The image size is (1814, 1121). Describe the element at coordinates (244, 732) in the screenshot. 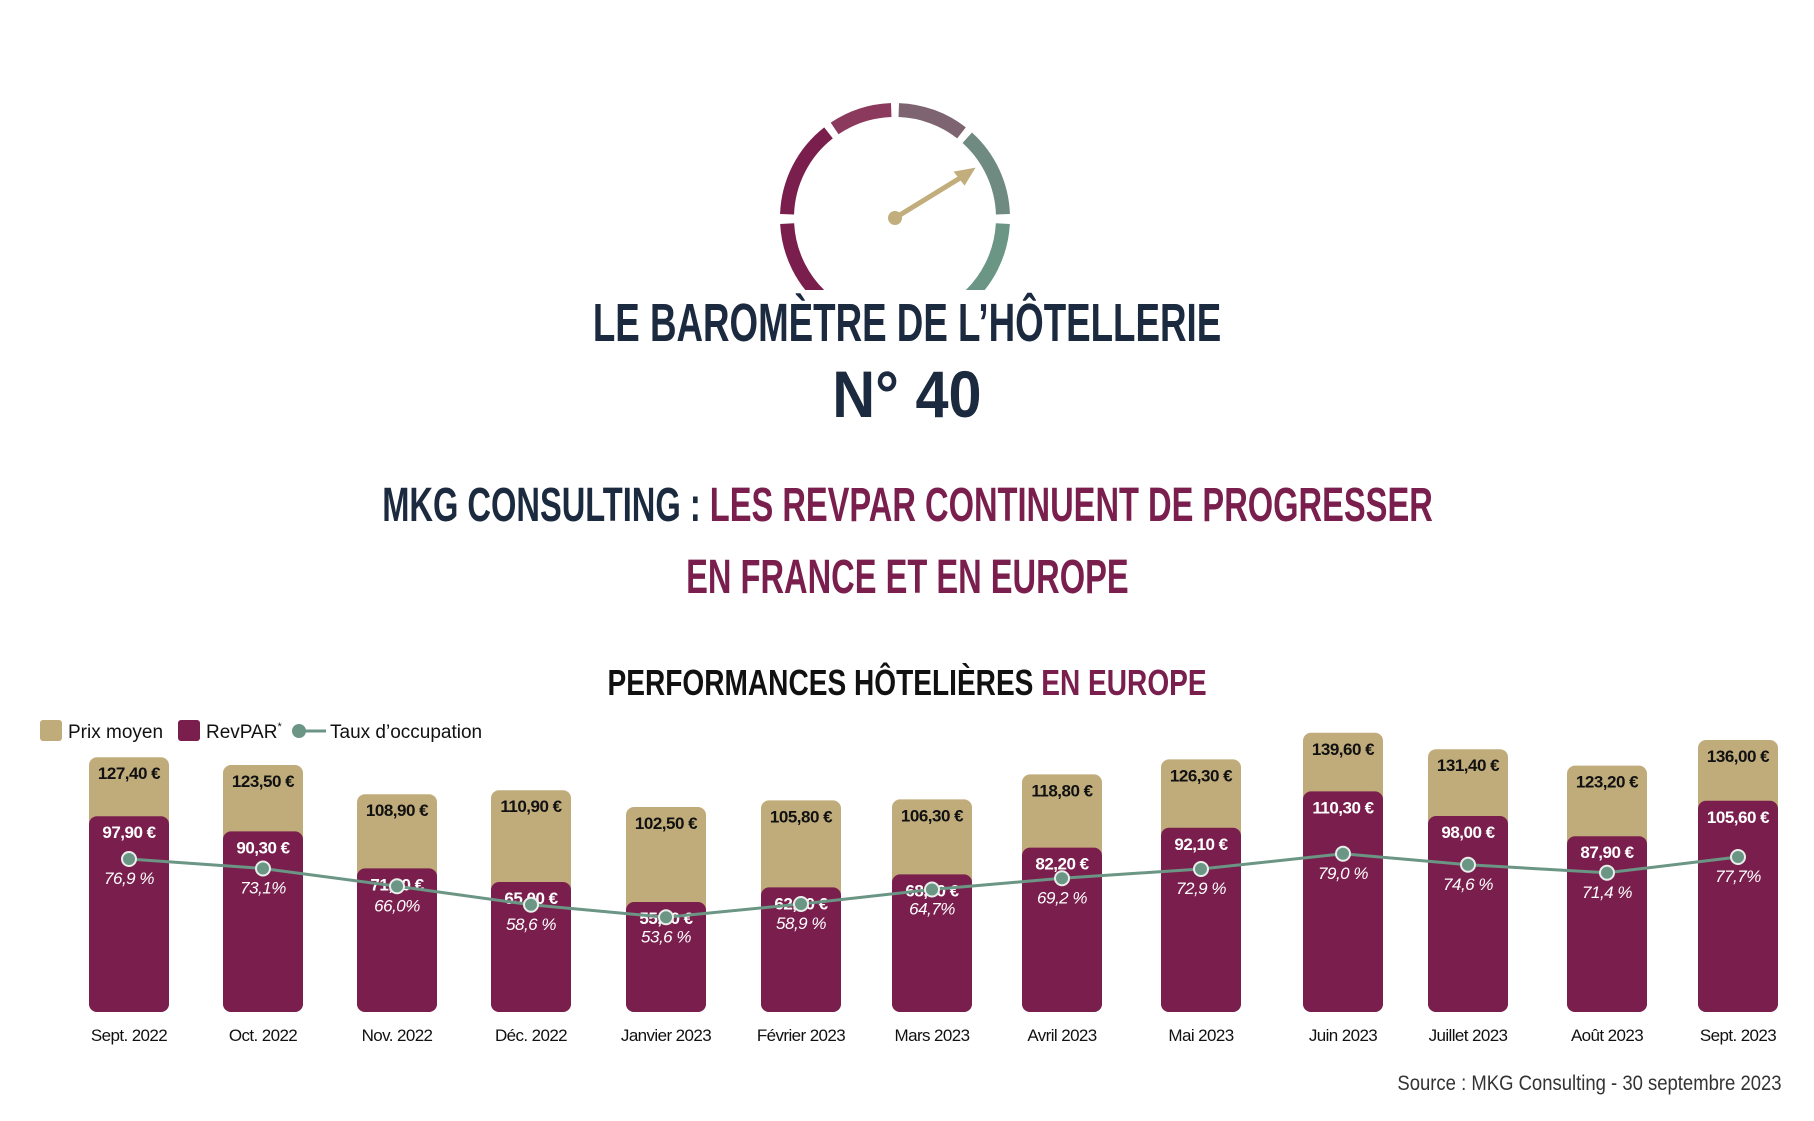

I see `legend-label-revpar: RevPAR*` at that location.